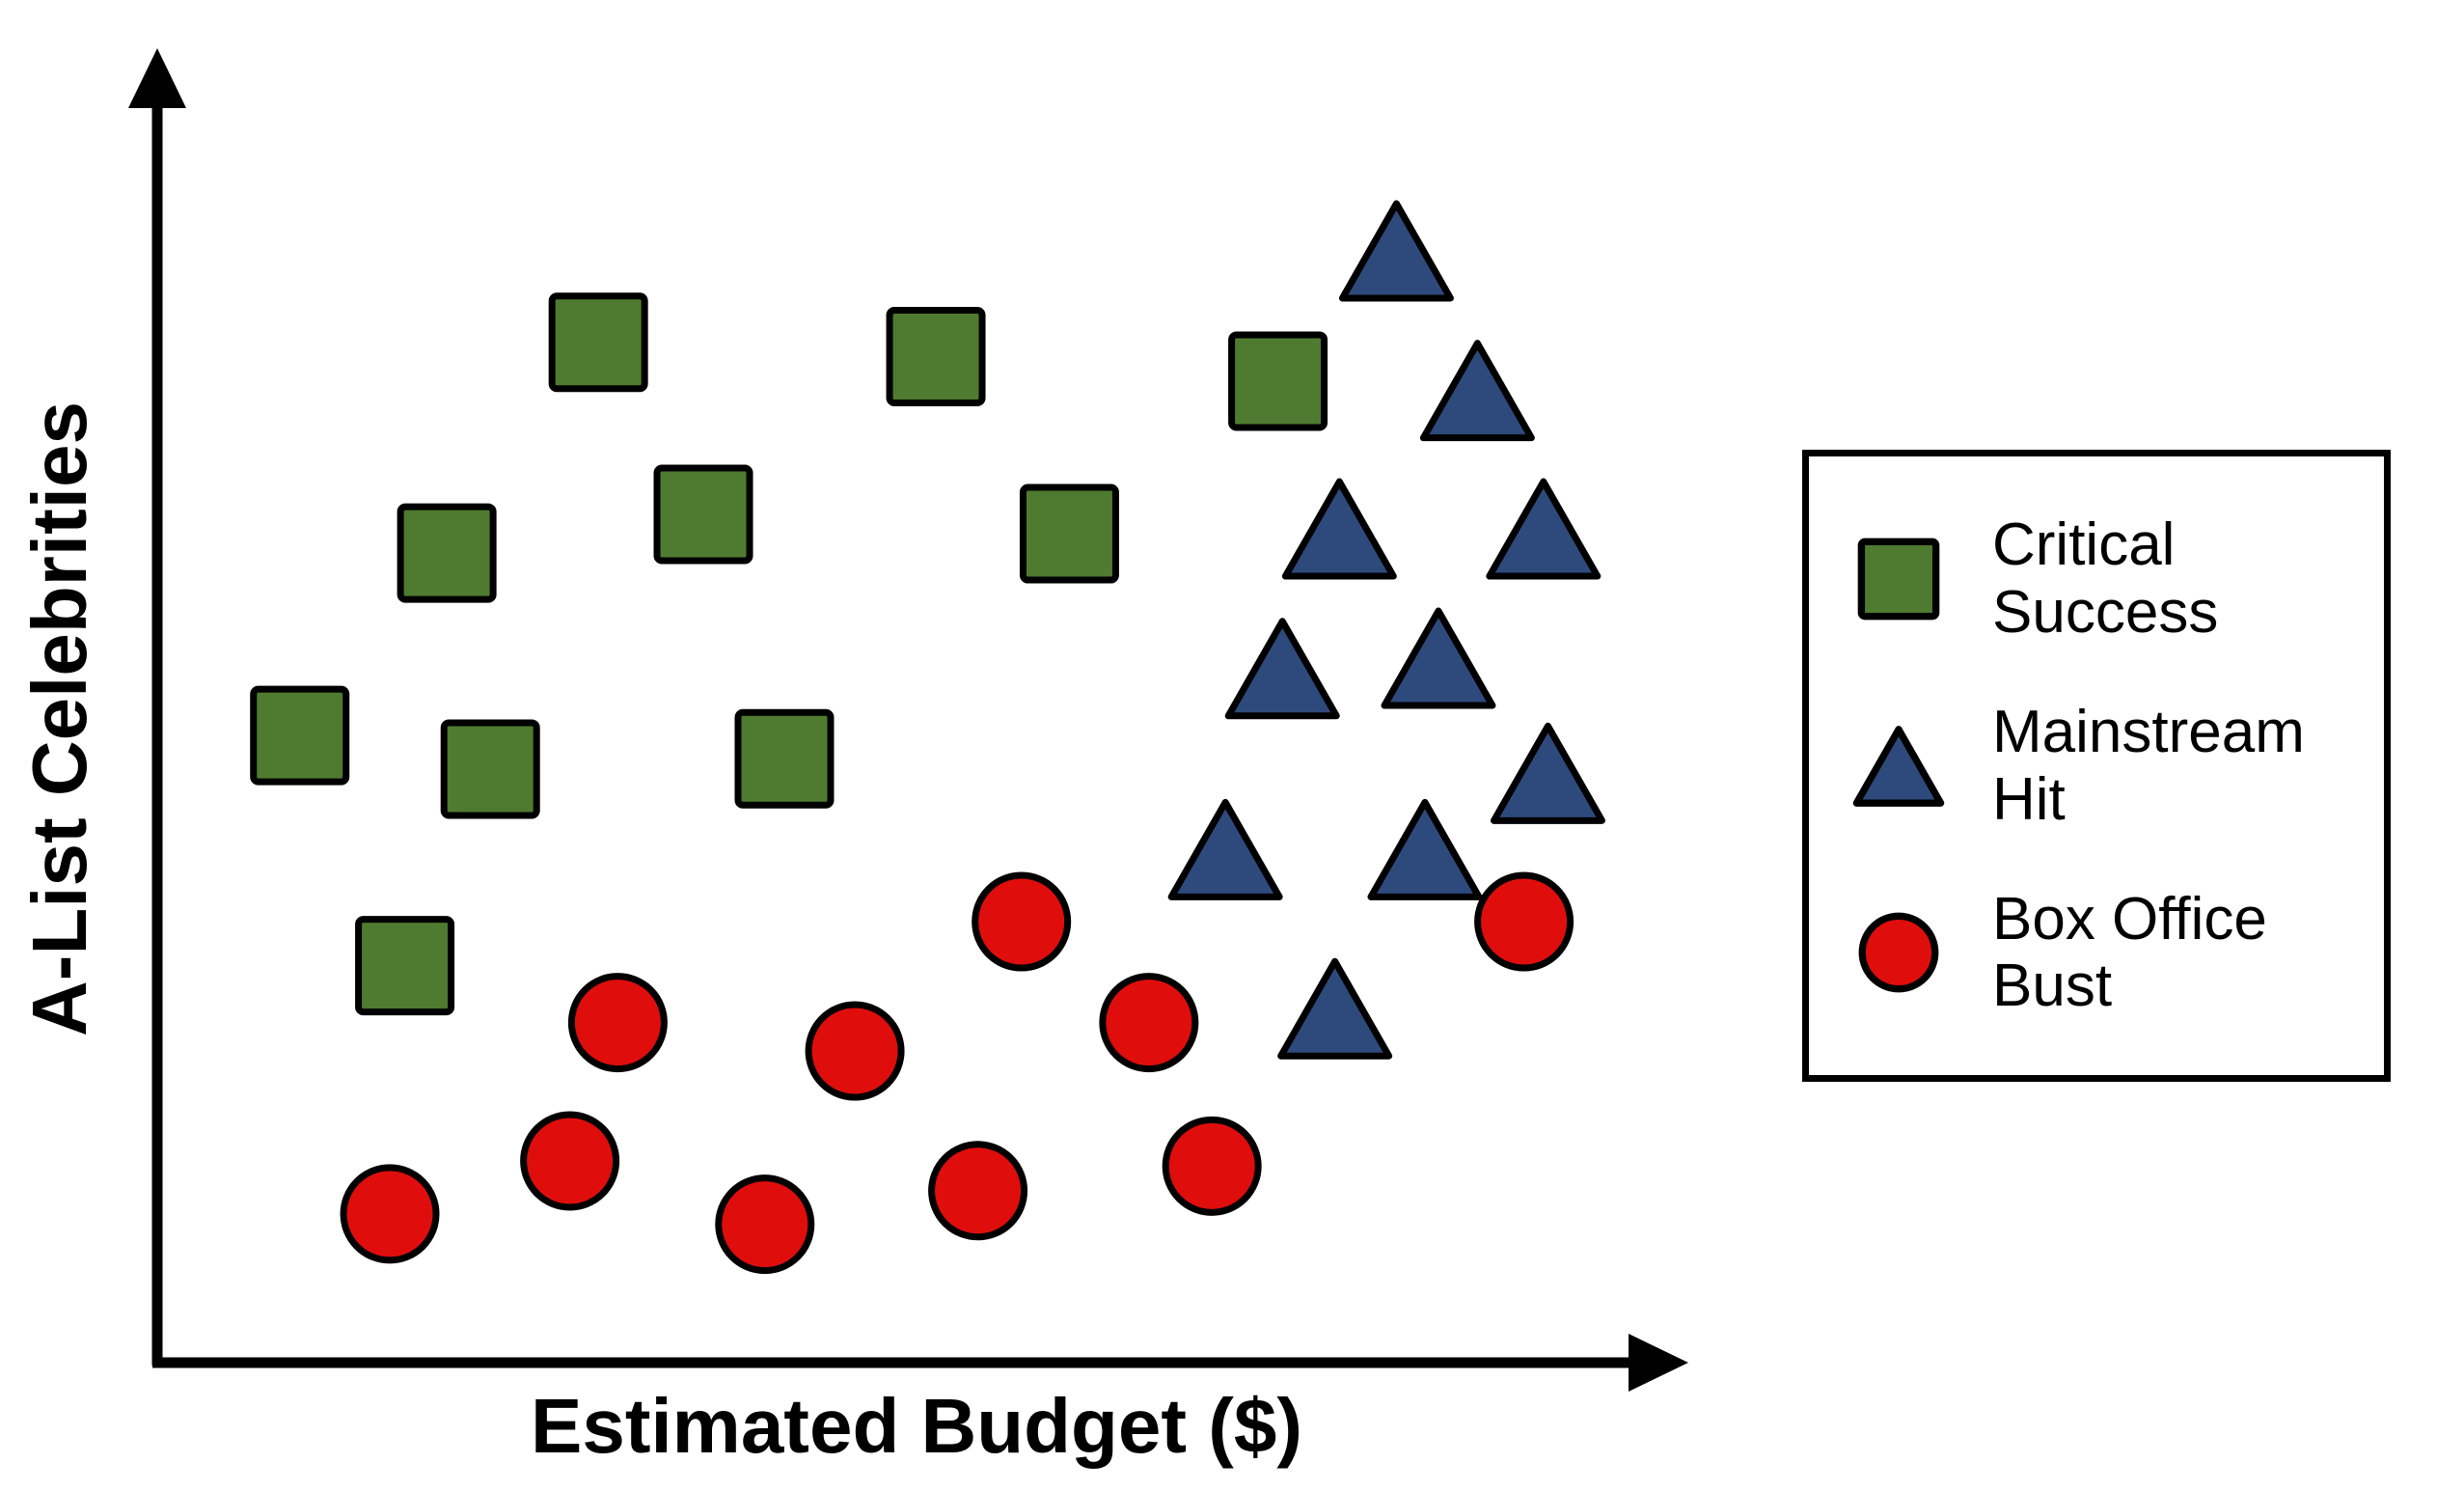 The image size is (2464, 1491). Describe the element at coordinates (1658, 1363) in the screenshot. I see `x-axis-arrowhead-icon` at that location.